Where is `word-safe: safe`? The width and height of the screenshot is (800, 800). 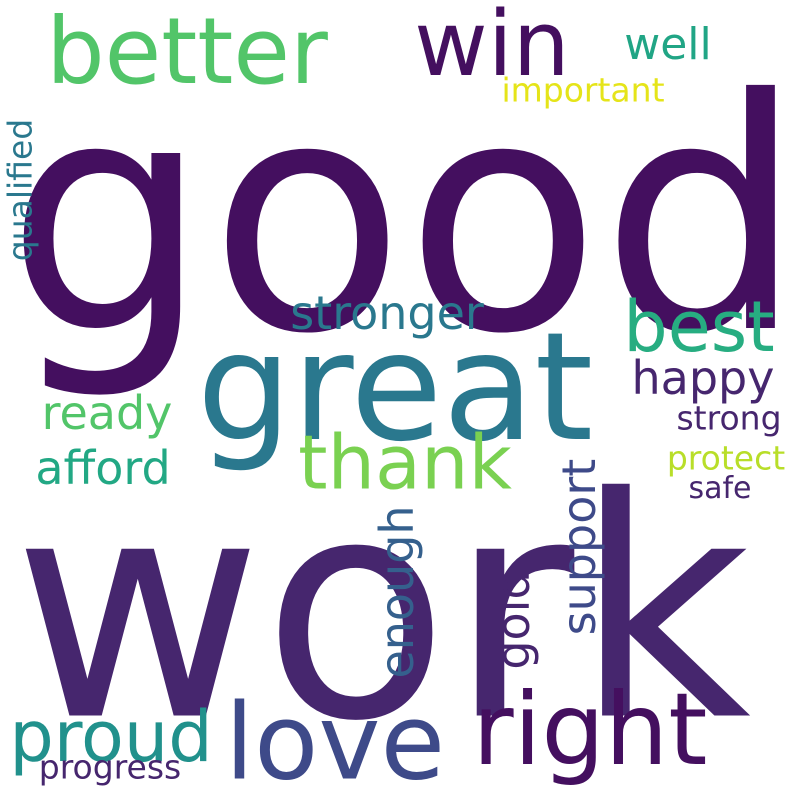 word-safe: safe is located at coordinates (720, 488).